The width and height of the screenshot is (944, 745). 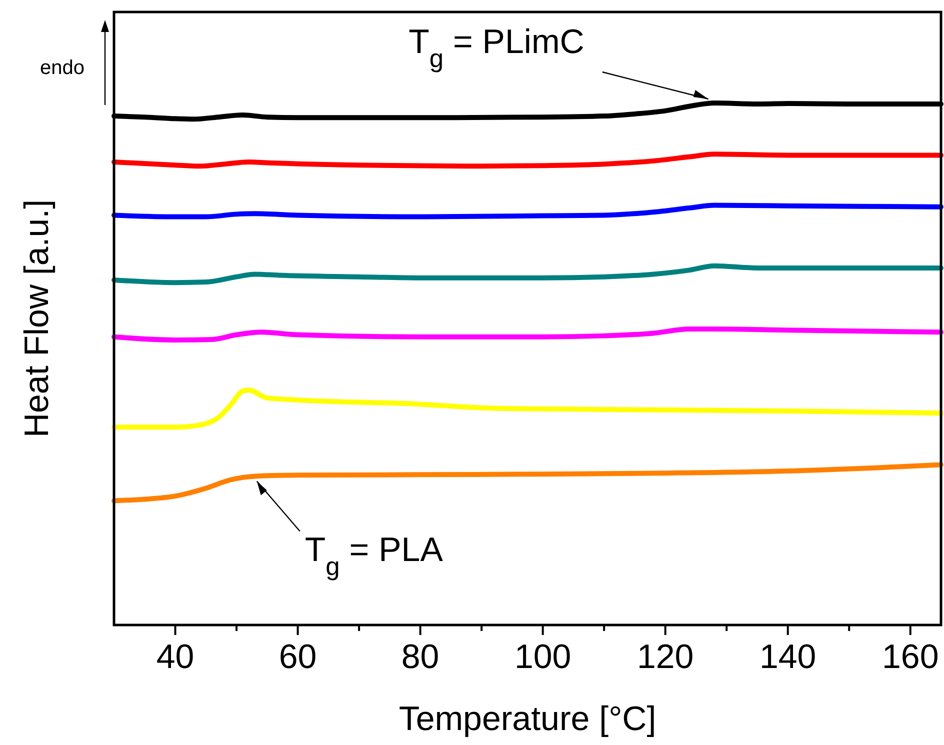 I want to click on text: endo, so click(x=62, y=68).